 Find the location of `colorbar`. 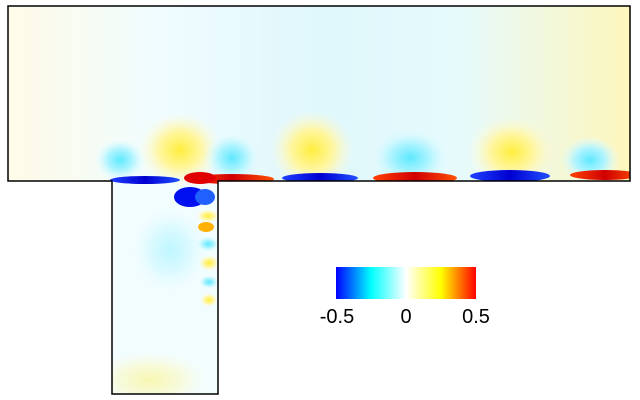

colorbar is located at coordinates (406, 283).